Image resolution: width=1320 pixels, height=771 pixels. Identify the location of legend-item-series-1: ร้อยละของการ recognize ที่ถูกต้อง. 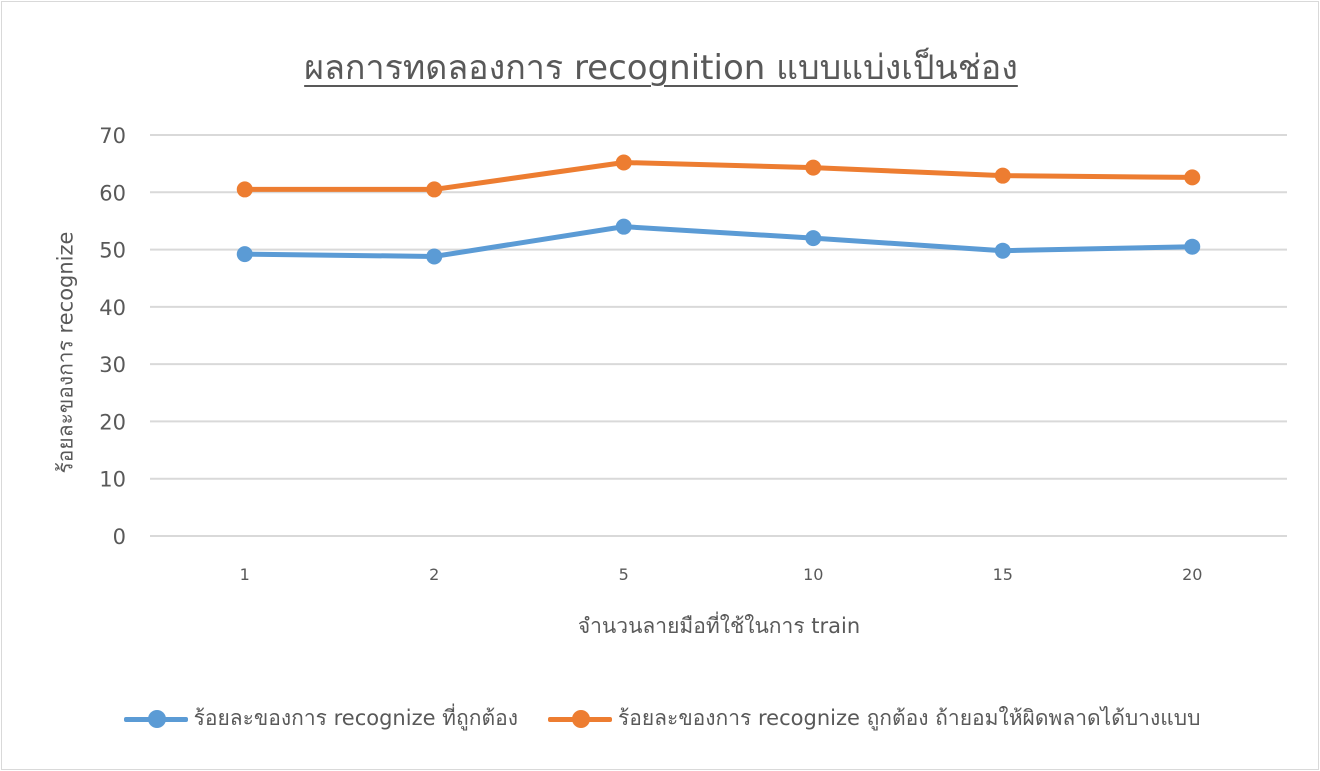
(320, 718).